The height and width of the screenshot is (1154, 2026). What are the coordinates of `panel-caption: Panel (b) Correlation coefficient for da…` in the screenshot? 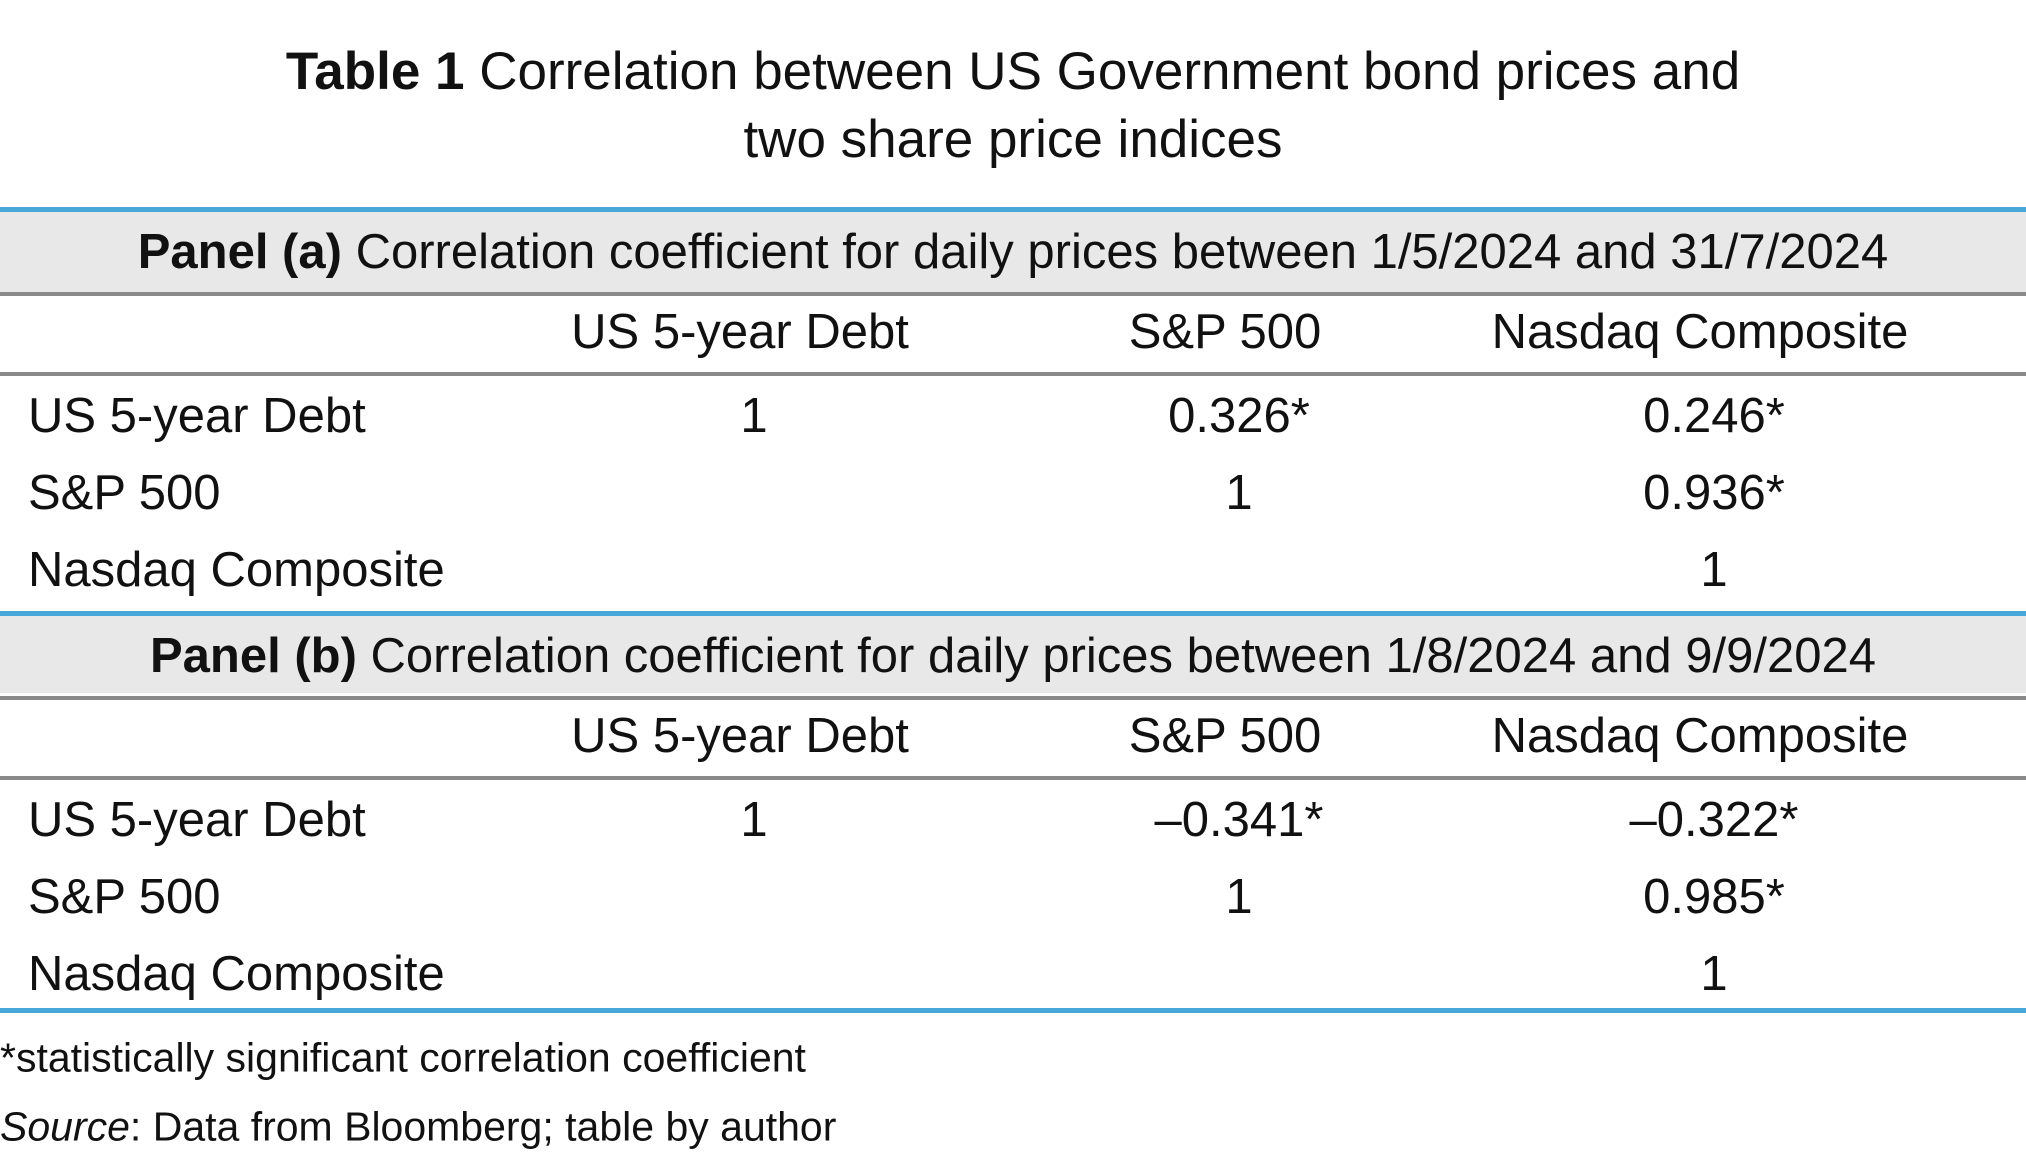 It's located at (1013, 656).